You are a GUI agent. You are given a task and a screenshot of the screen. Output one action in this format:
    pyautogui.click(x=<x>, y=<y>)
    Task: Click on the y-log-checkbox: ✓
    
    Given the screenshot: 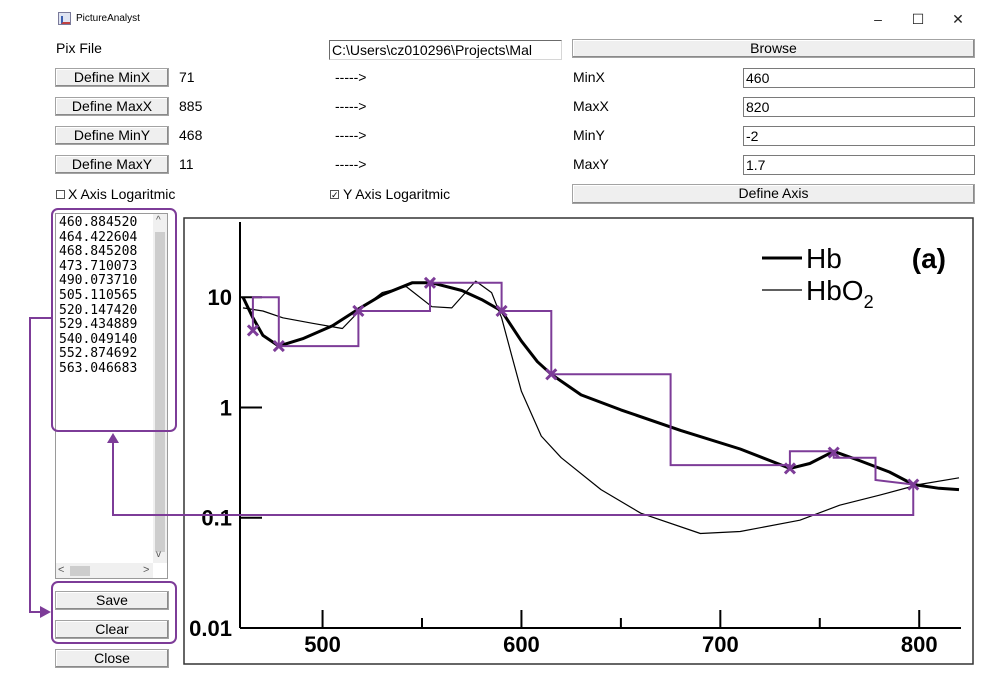 What is the action you would take?
    pyautogui.click(x=334, y=195)
    